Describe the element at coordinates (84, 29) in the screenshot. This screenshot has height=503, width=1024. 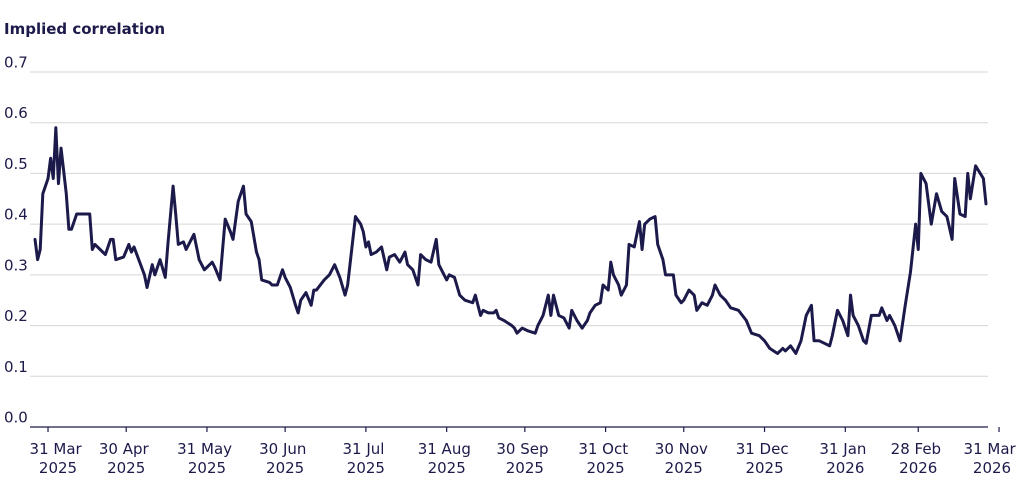
I see `chart-title: Implied correlation` at that location.